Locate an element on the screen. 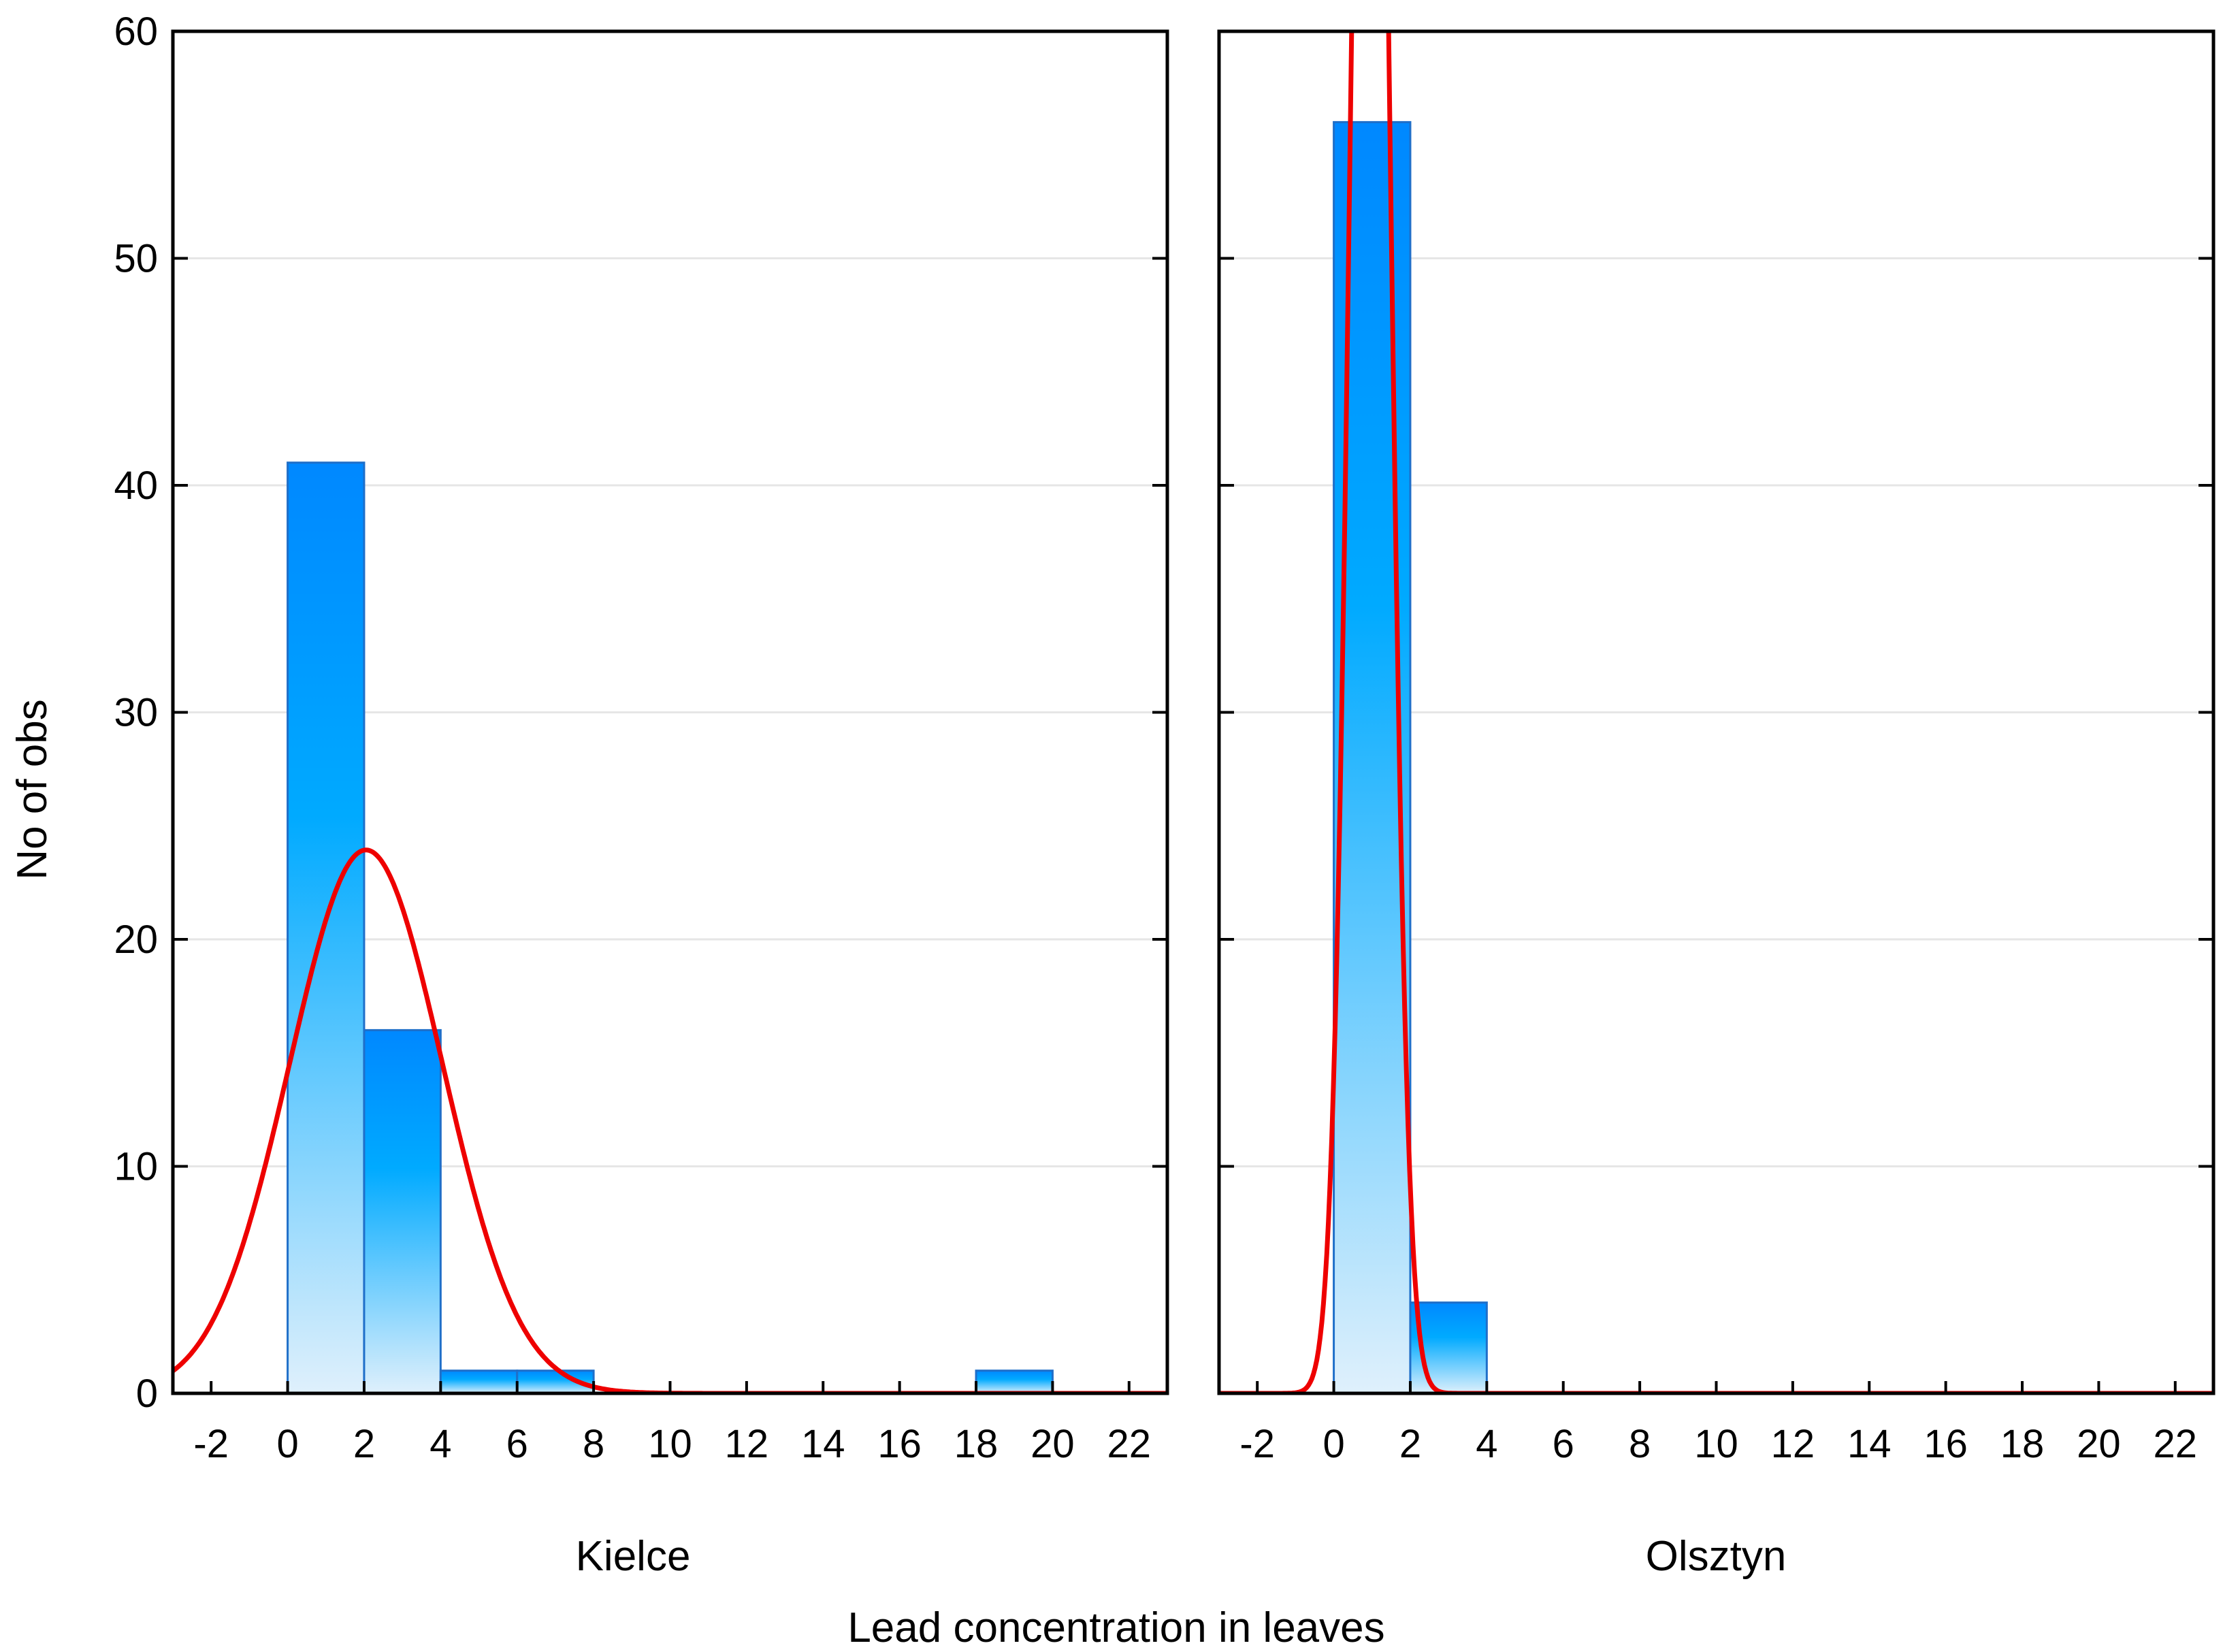 This screenshot has height=1652, width=2223. x-tick-label-olsztyn-2: 2 is located at coordinates (1410, 1444).